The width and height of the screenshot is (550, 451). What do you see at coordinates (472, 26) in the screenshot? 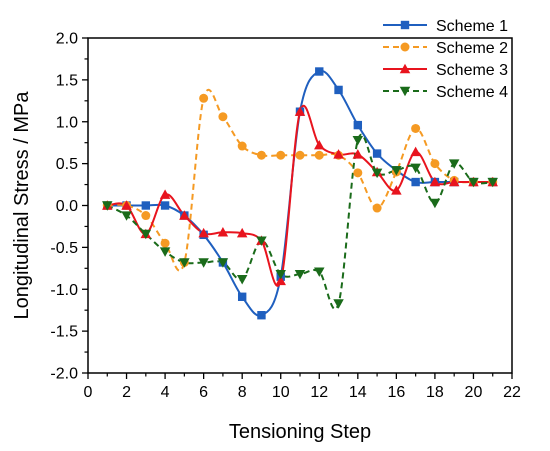
I see `legend-label-scheme-1: Scheme 1` at bounding box center [472, 26].